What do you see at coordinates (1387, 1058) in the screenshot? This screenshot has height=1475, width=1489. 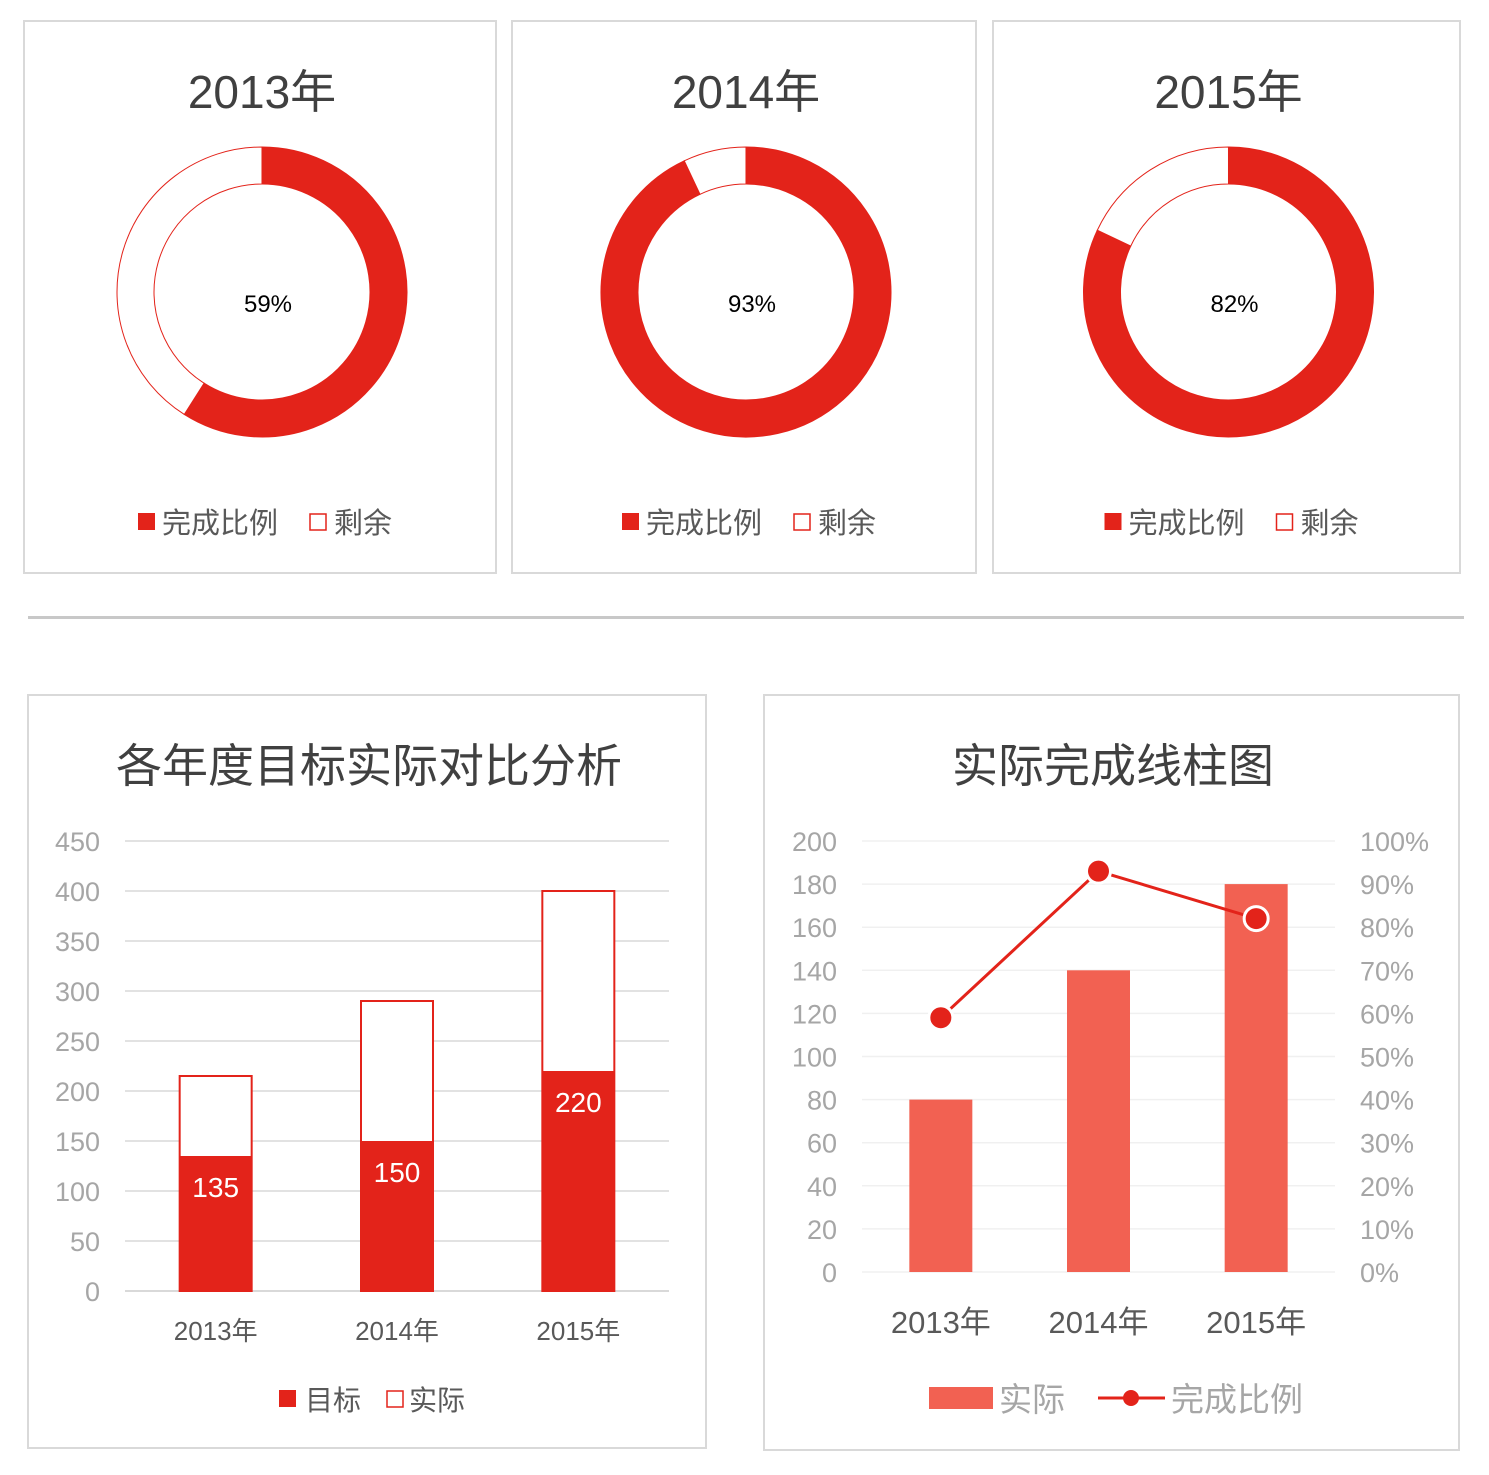 I see `y2-tick-label: 50%` at bounding box center [1387, 1058].